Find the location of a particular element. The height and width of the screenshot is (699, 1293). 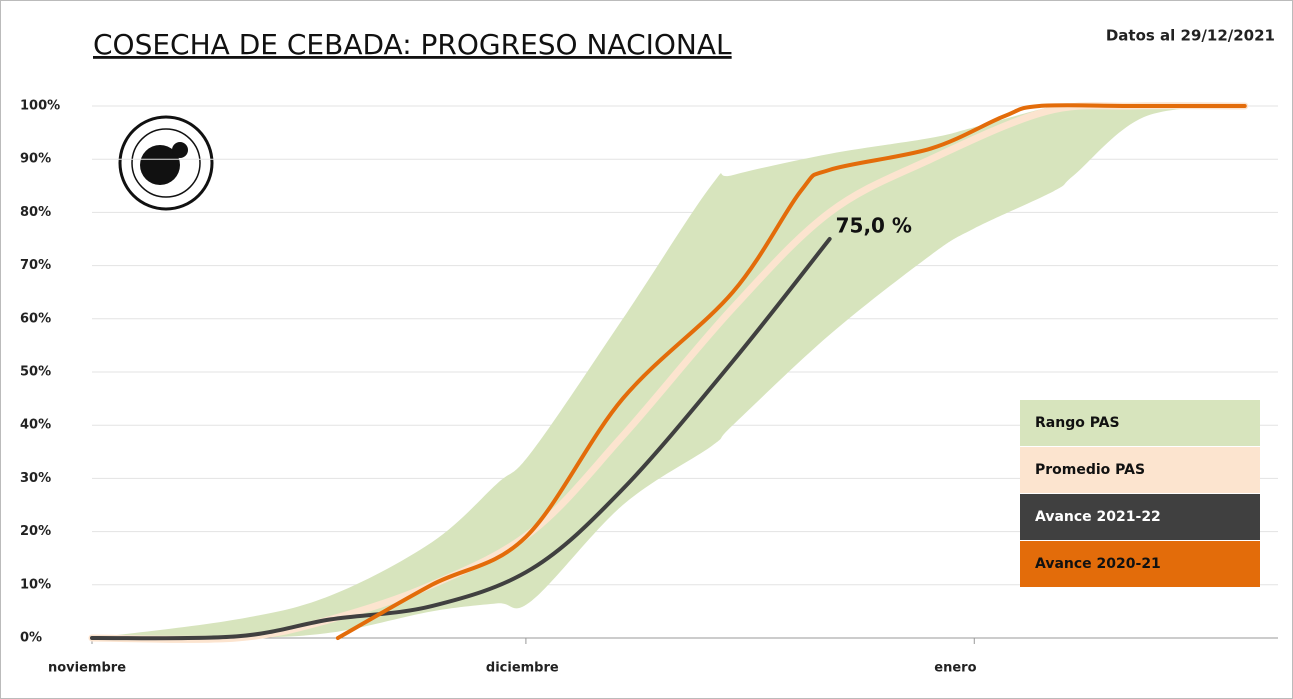

y-tick-label: 20% is located at coordinates (35, 531).